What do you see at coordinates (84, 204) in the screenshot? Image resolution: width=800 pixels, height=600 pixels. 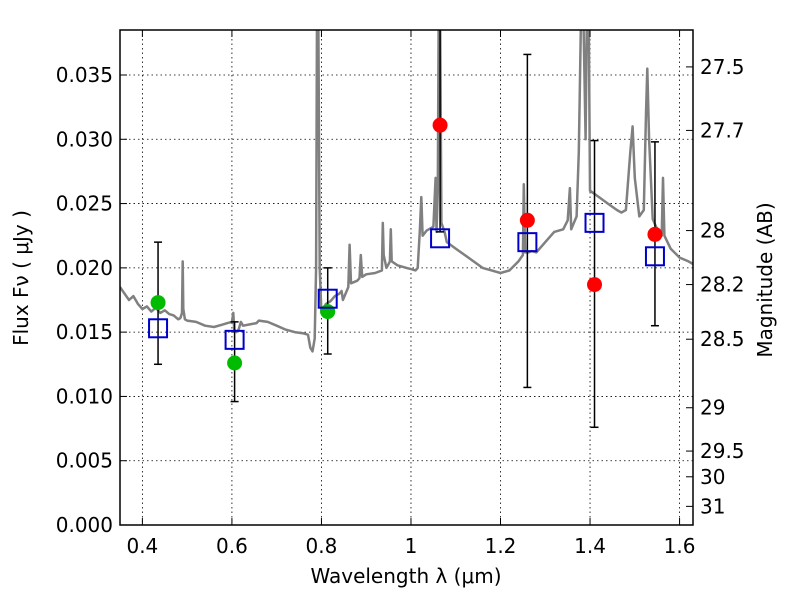 I see `y-tick-label: 0.025` at bounding box center [84, 204].